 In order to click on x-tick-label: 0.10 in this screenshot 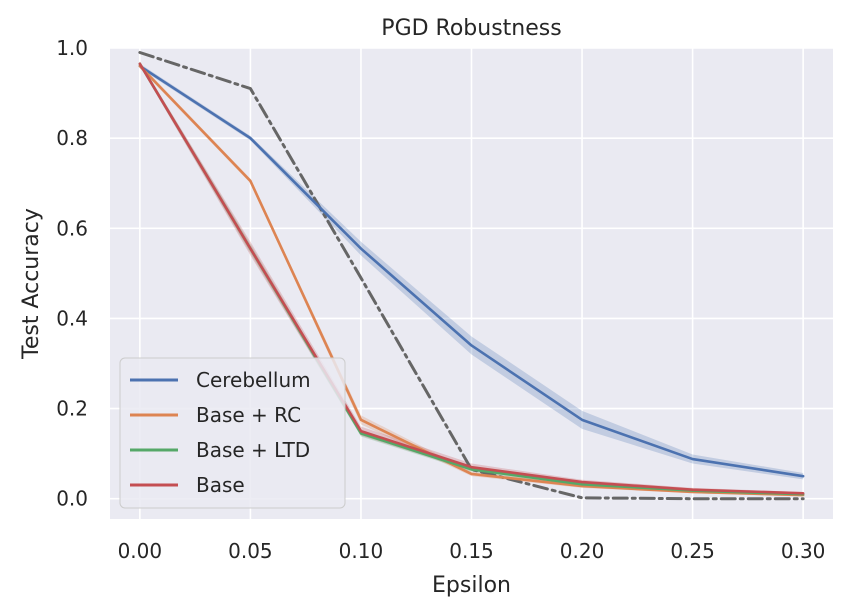, I will do `click(361, 551)`.